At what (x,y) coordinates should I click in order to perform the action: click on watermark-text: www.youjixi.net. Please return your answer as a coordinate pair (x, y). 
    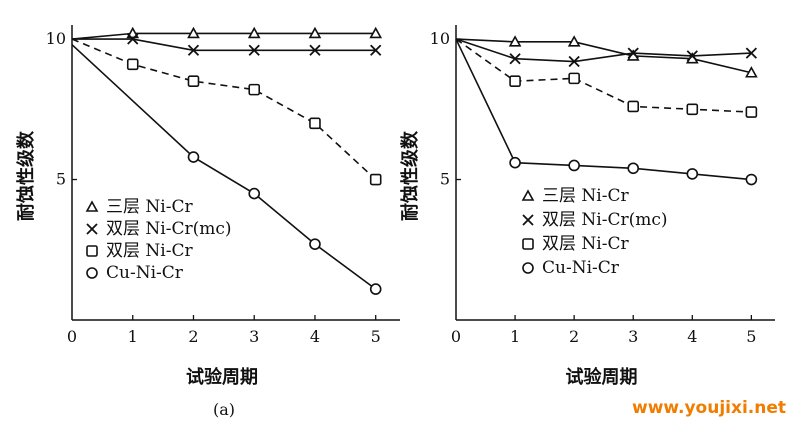
    Looking at the image, I should click on (708, 408).